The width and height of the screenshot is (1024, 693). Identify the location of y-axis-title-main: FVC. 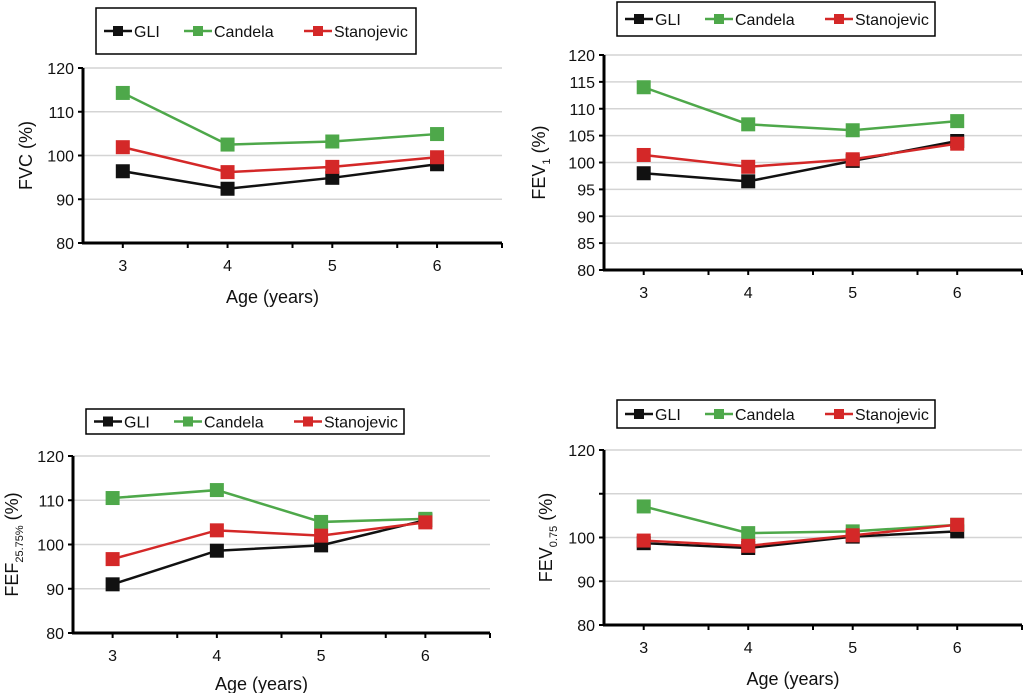
(26, 172).